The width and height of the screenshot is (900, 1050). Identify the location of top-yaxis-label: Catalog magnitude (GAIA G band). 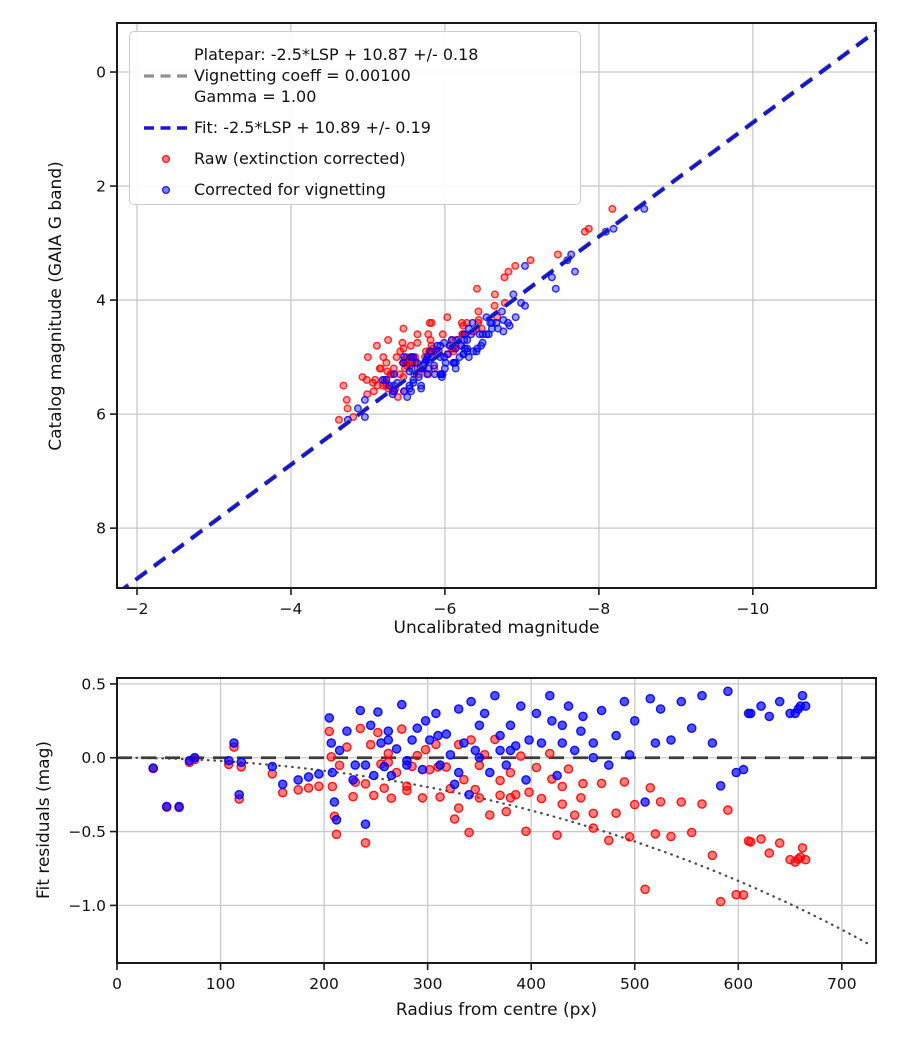
(56, 306).